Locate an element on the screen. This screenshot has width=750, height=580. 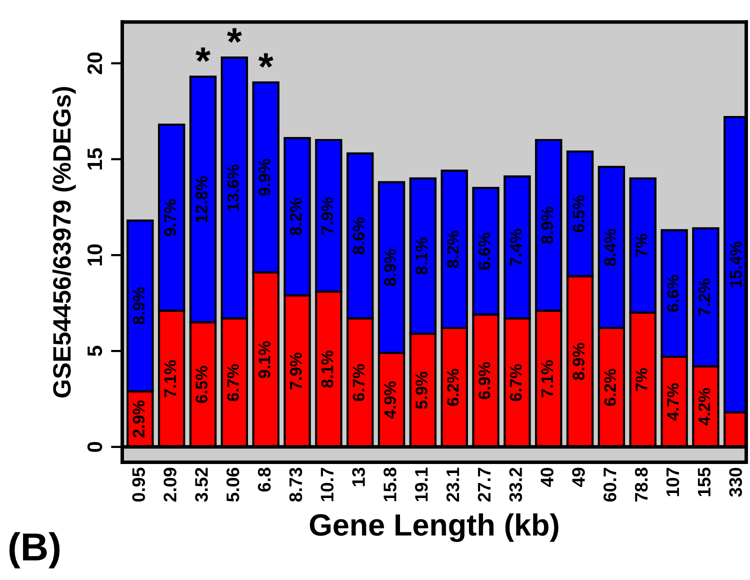
y-tick-label: 20 is located at coordinates (94, 63).